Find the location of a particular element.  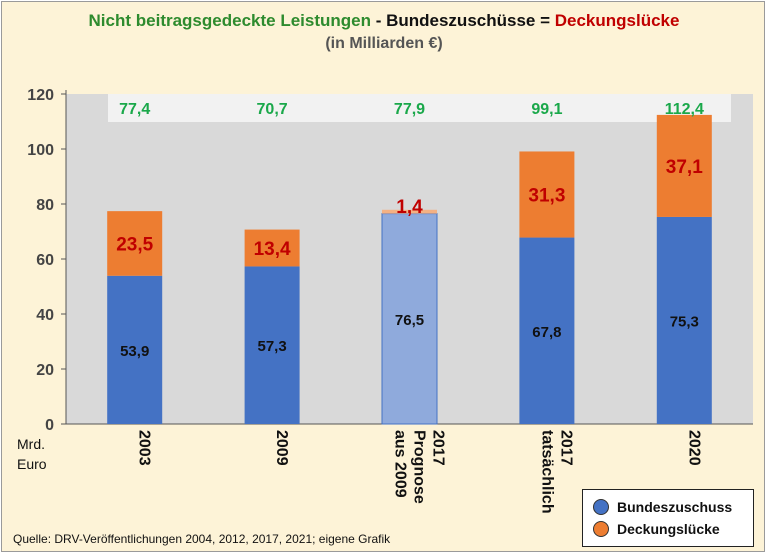

total-label: 112,4 is located at coordinates (684, 109).